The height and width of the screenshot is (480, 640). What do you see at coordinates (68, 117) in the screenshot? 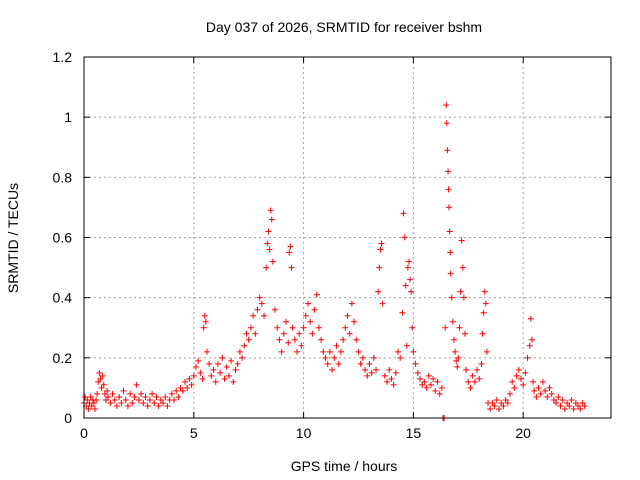
I see `y-tick-label: 1` at bounding box center [68, 117].